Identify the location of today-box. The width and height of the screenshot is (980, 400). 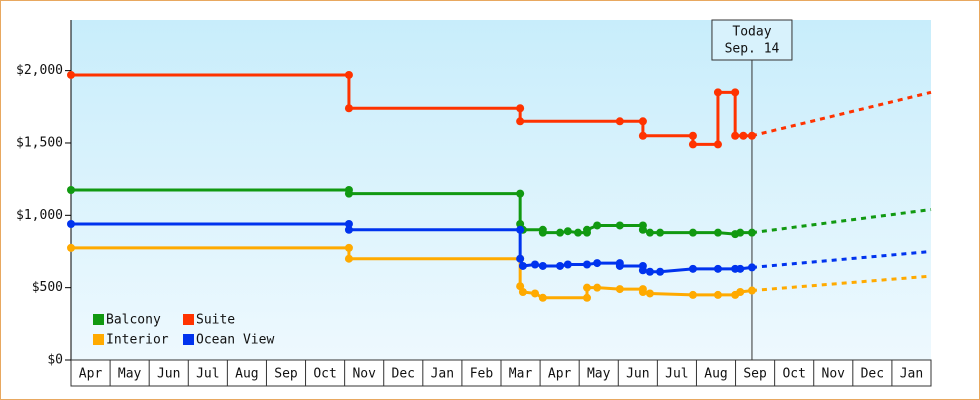
(752, 40).